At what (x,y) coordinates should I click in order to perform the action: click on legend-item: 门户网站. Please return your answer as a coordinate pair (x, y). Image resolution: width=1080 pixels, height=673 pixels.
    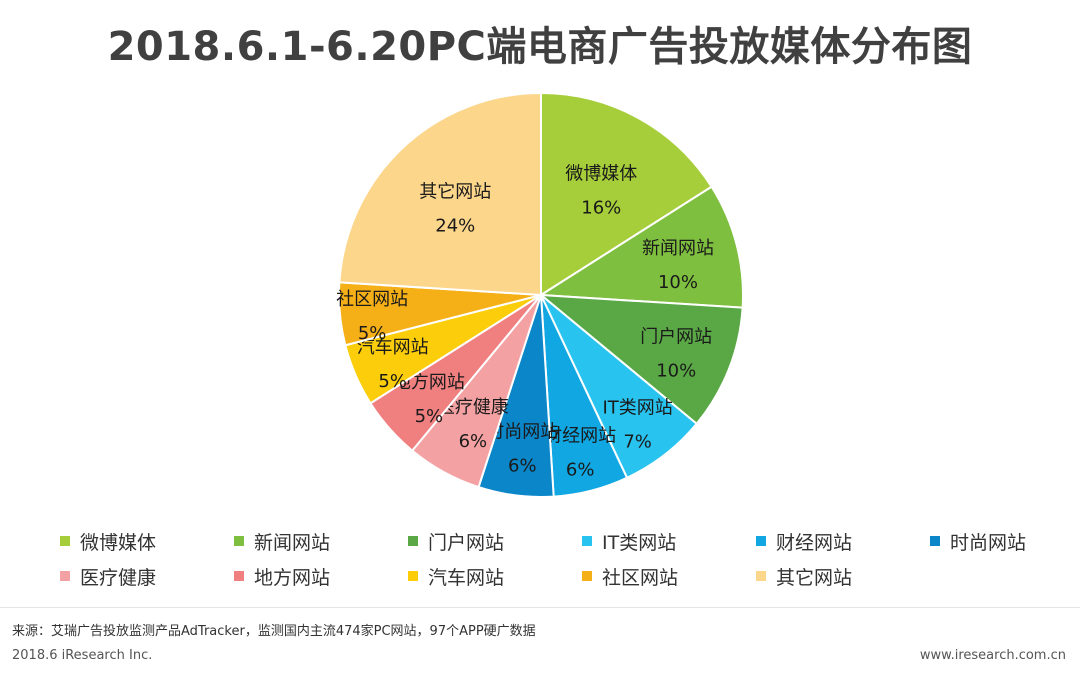
    Looking at the image, I should click on (456, 541).